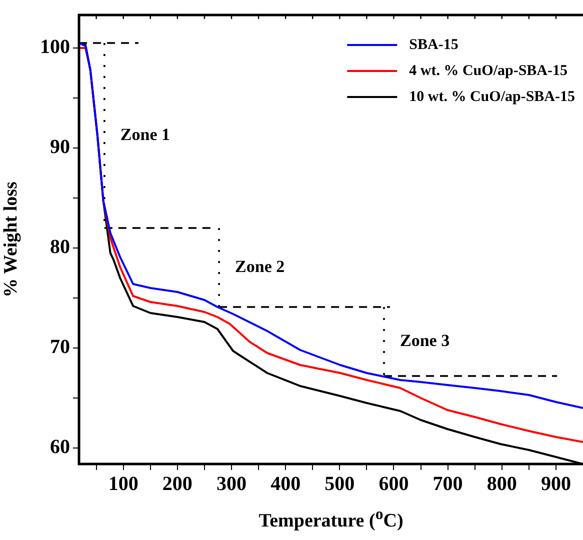  What do you see at coordinates (55, 47) in the screenshot?
I see `y-tick-label: 100` at bounding box center [55, 47].